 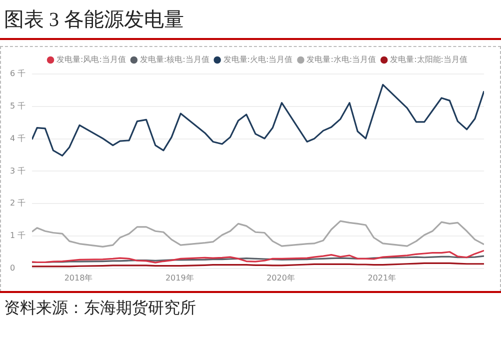 What do you see at coordinates (13, 267) in the screenshot?
I see `y-tick-label: 0` at bounding box center [13, 267].